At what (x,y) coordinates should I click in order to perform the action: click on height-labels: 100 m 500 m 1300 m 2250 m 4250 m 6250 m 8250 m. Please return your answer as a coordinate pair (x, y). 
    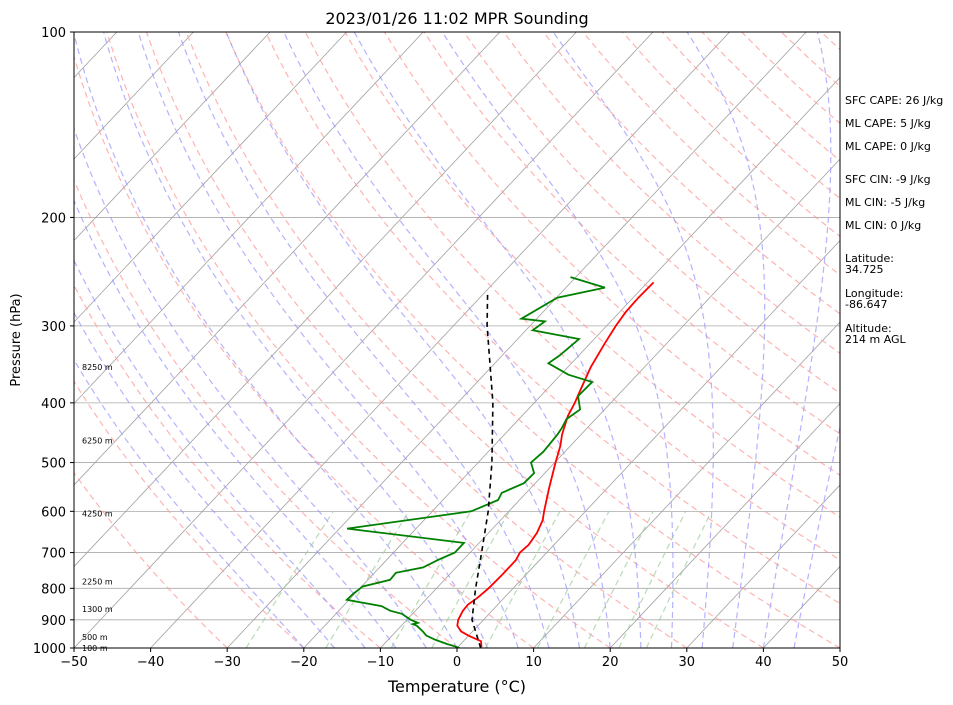
    Looking at the image, I should click on (97, 508).